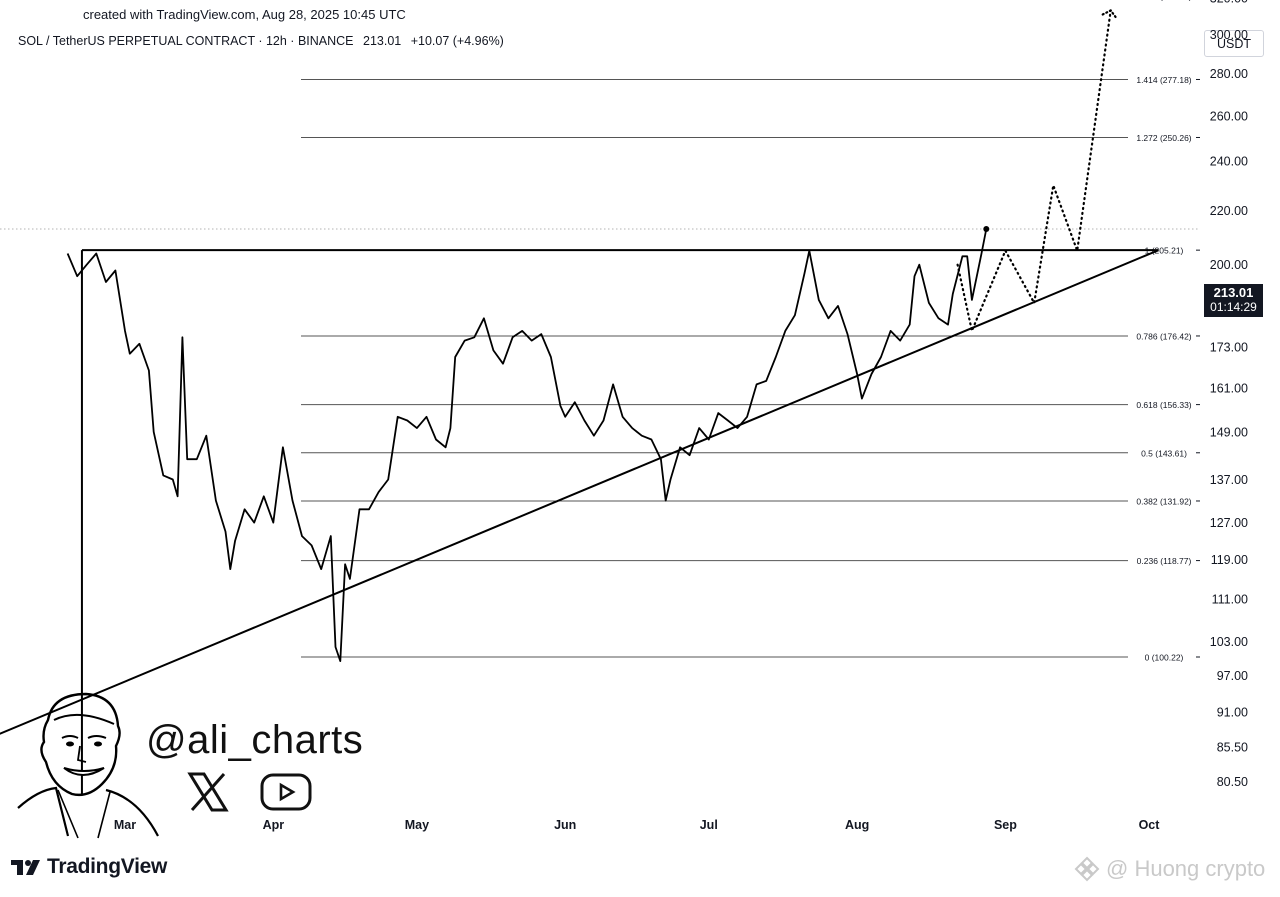 This screenshot has height=897, width=1280. Describe the element at coordinates (1164, 251) in the screenshot. I see `fib-label: 1 (205.21)` at that location.